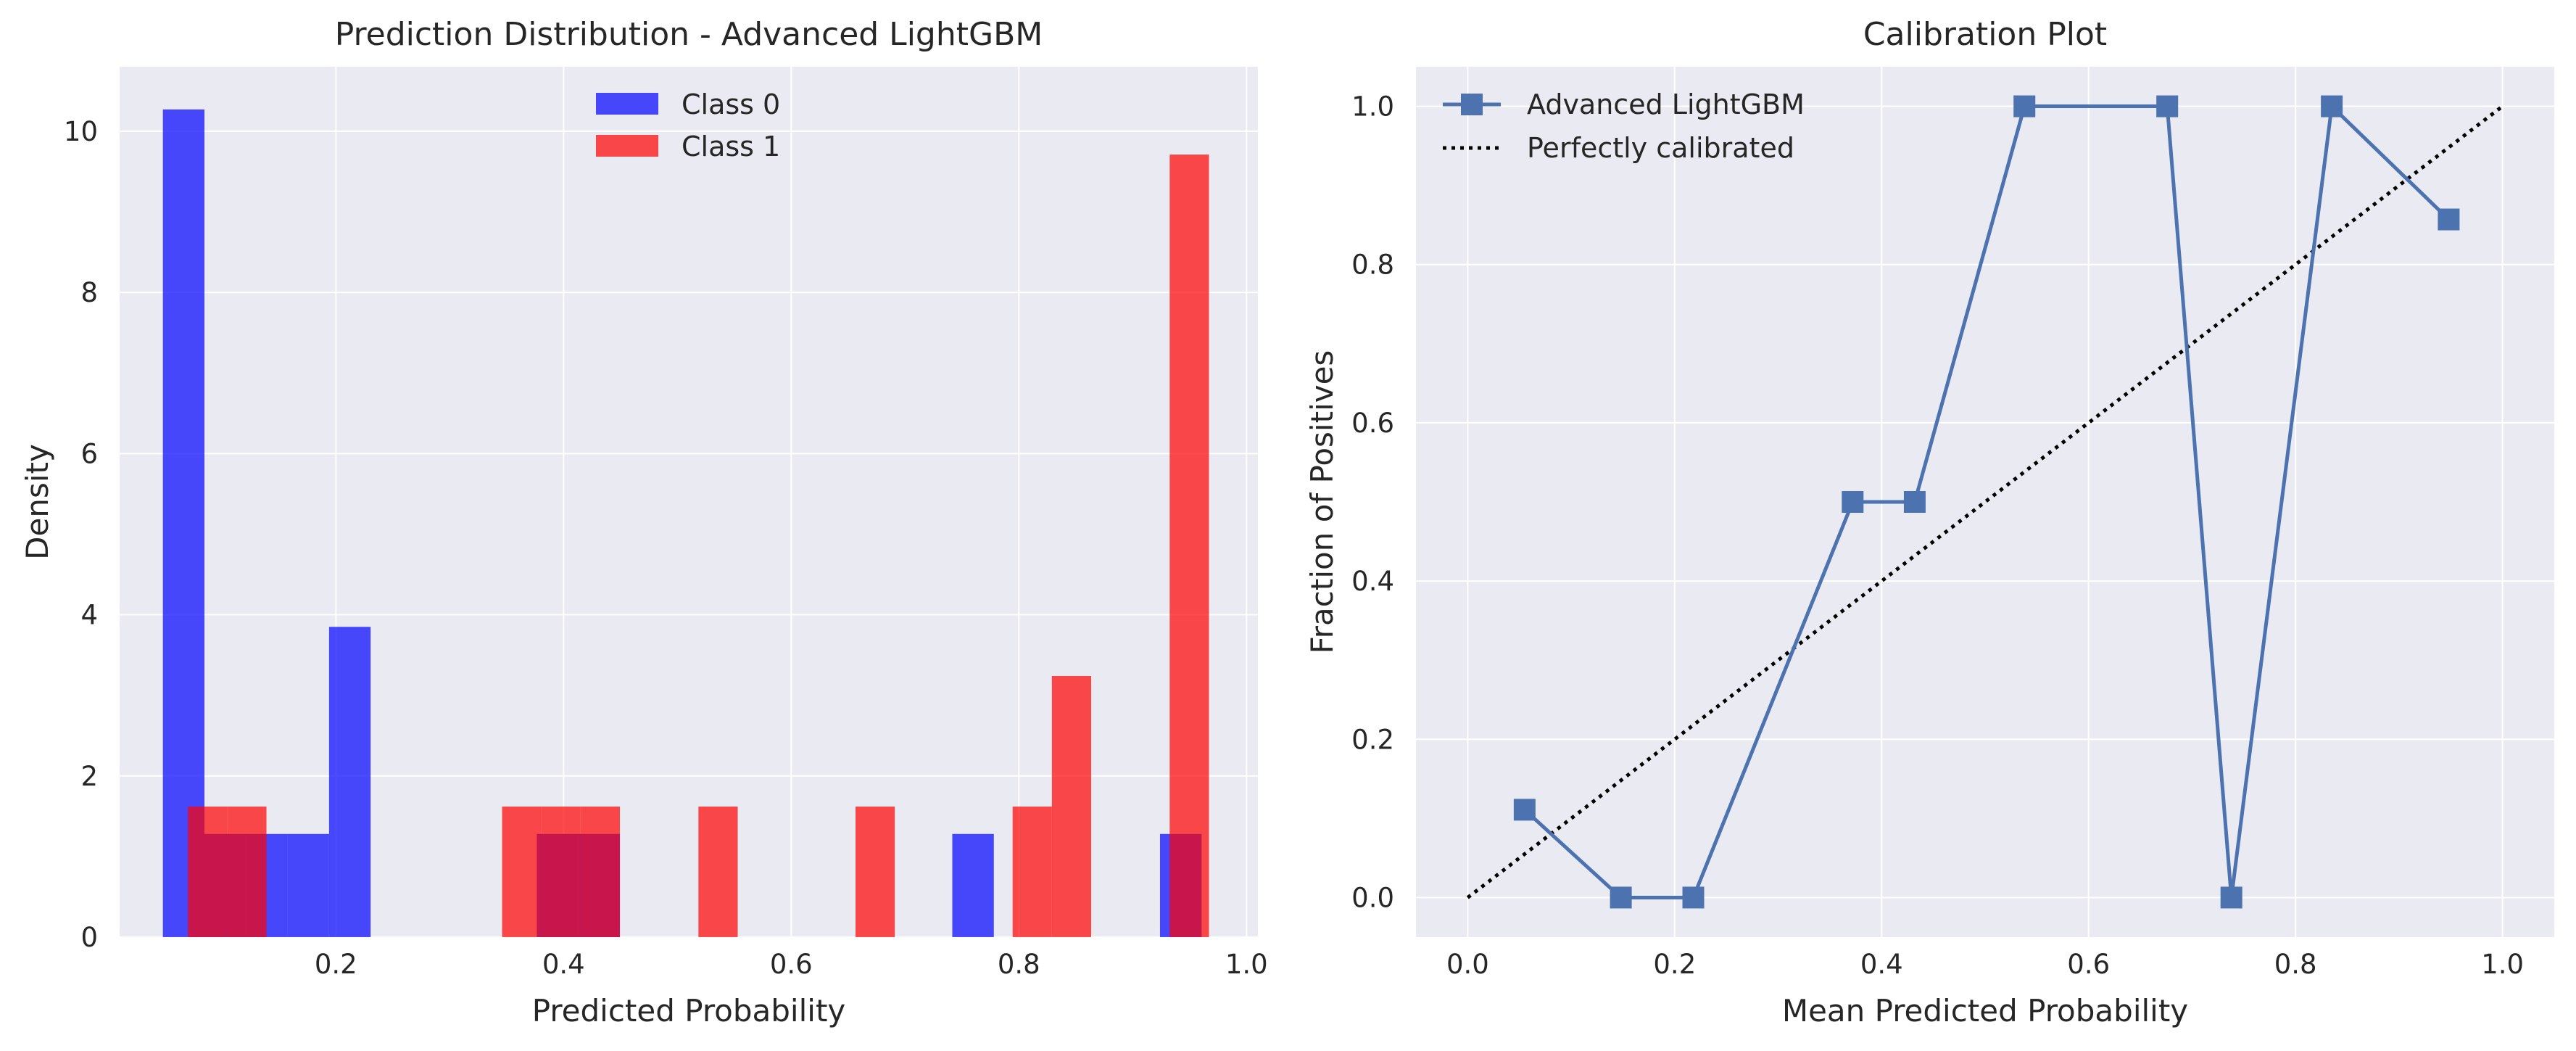 Image resolution: width=2576 pixels, height=1051 pixels. I want to click on y-tick-label: 0.0, so click(1372, 898).